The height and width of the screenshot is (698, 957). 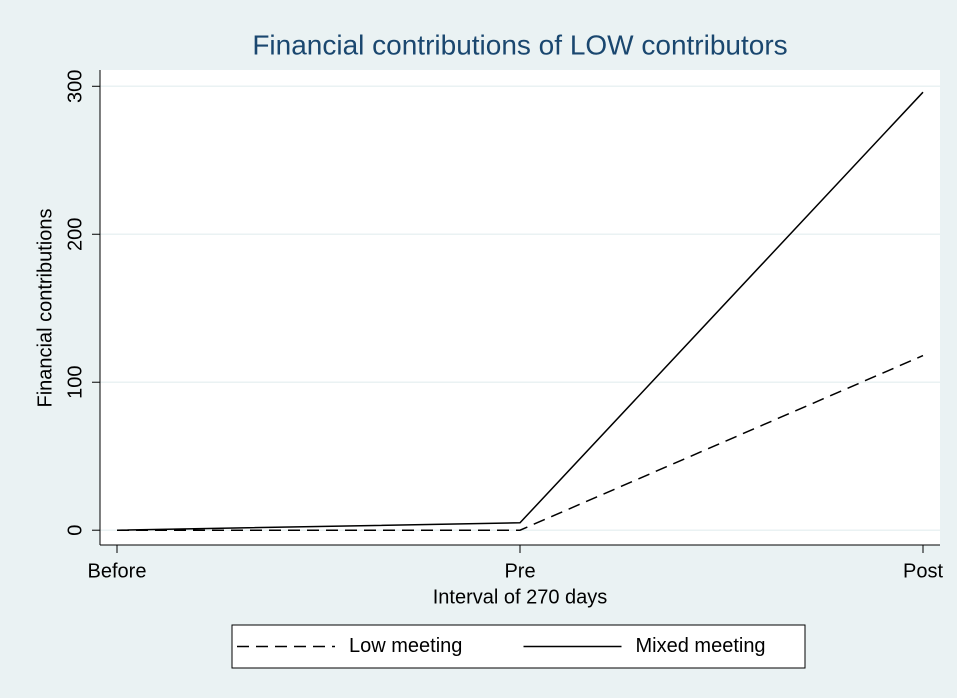 I want to click on x-tick-label: Post, so click(x=923, y=571).